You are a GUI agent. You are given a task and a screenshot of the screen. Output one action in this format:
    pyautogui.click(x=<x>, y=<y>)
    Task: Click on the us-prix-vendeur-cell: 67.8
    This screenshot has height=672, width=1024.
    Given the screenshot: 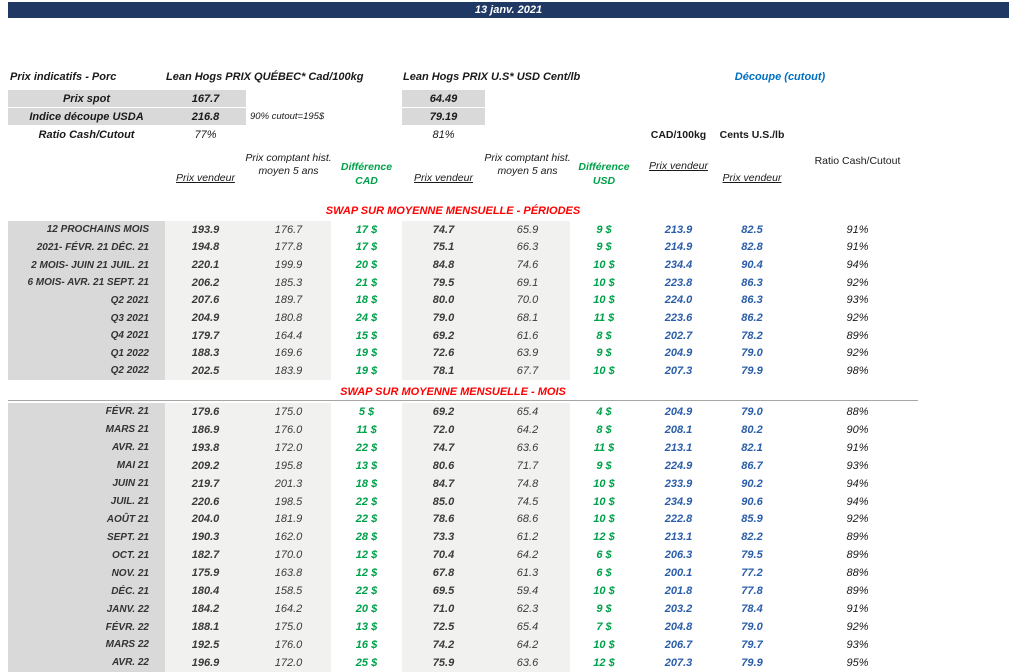 What is the action you would take?
    pyautogui.click(x=443, y=573)
    